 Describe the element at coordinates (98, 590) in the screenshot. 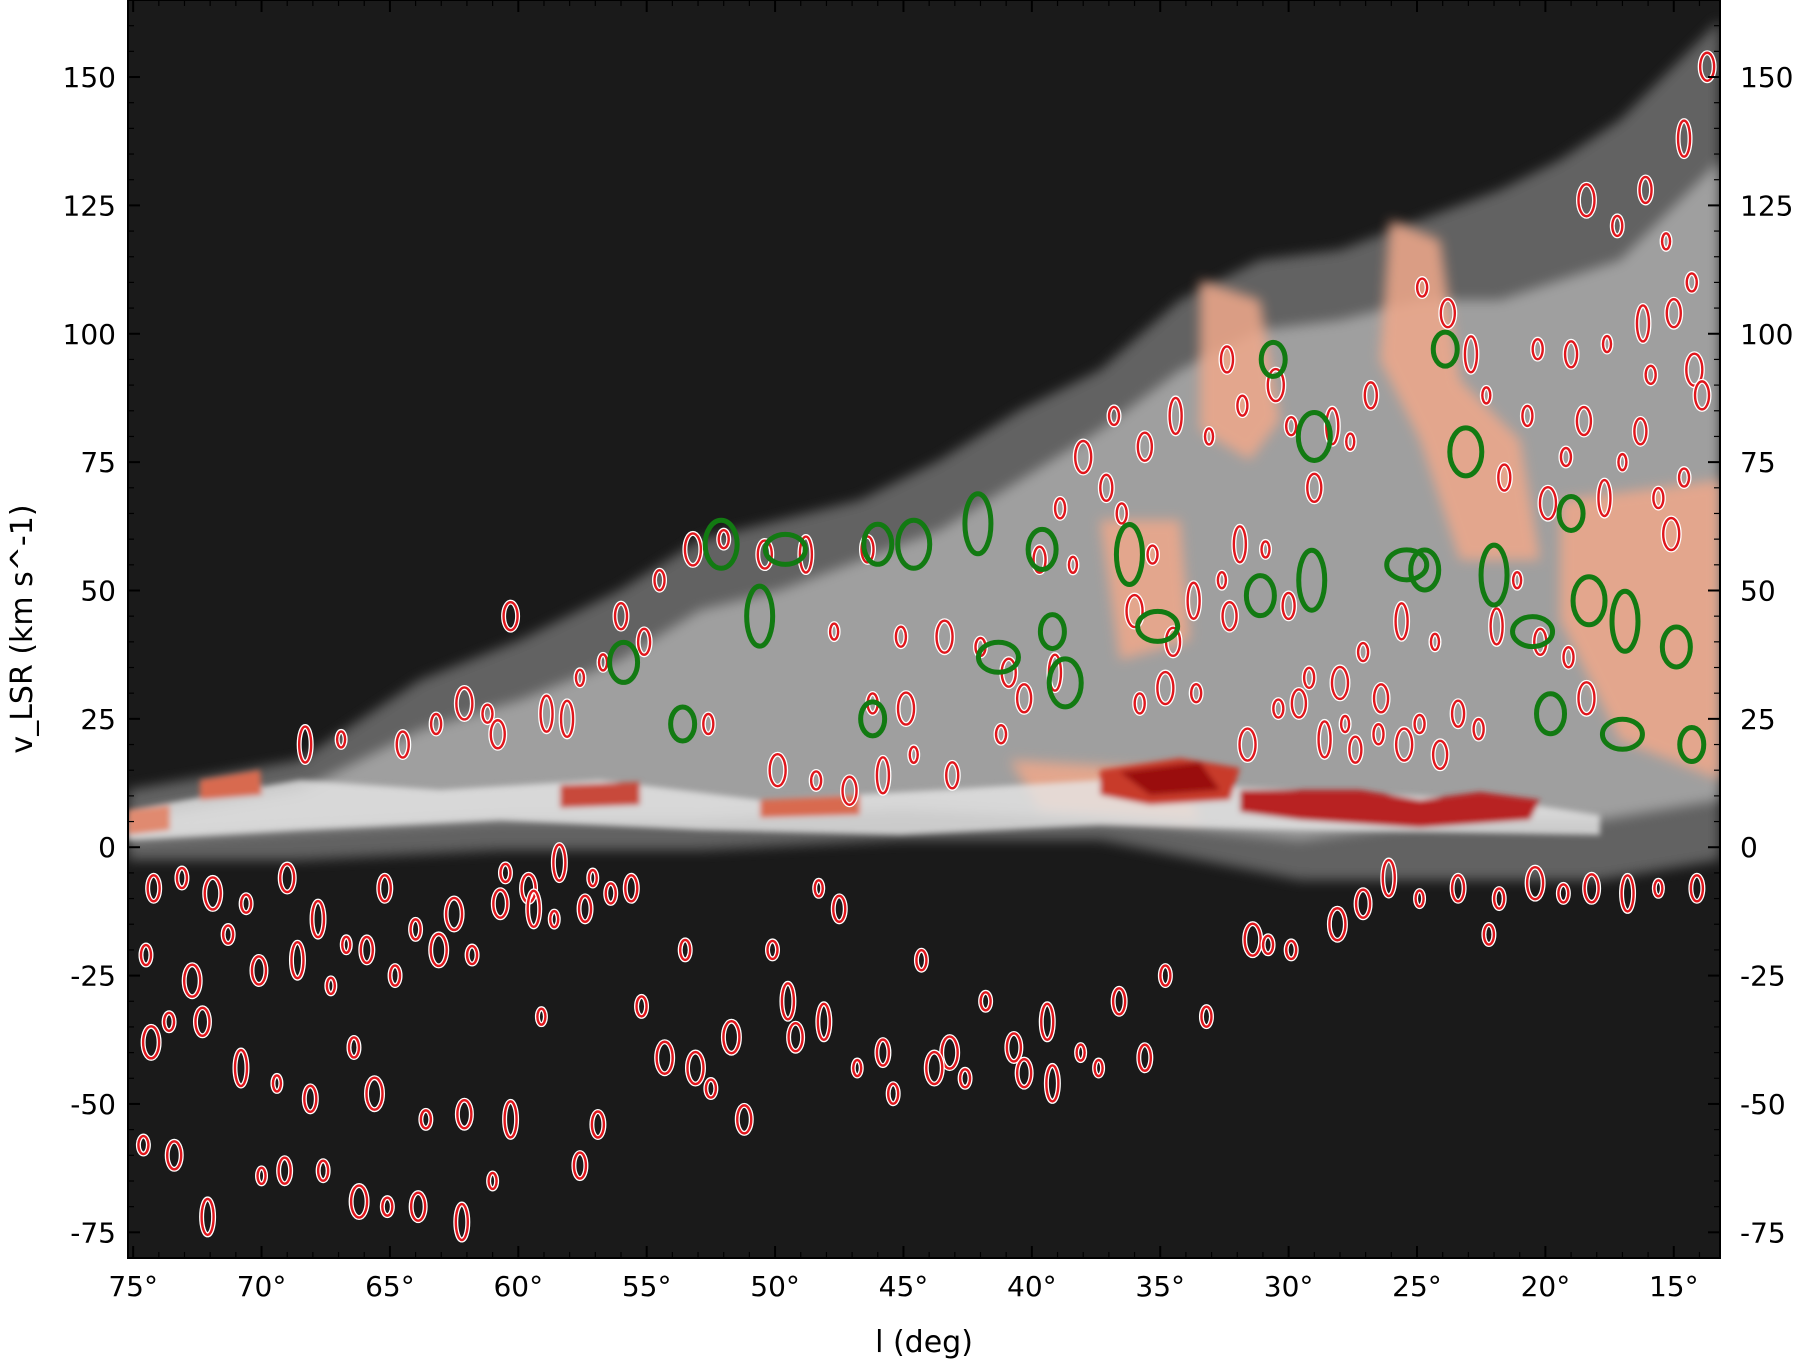

I see `y-tick-label: 50` at that location.